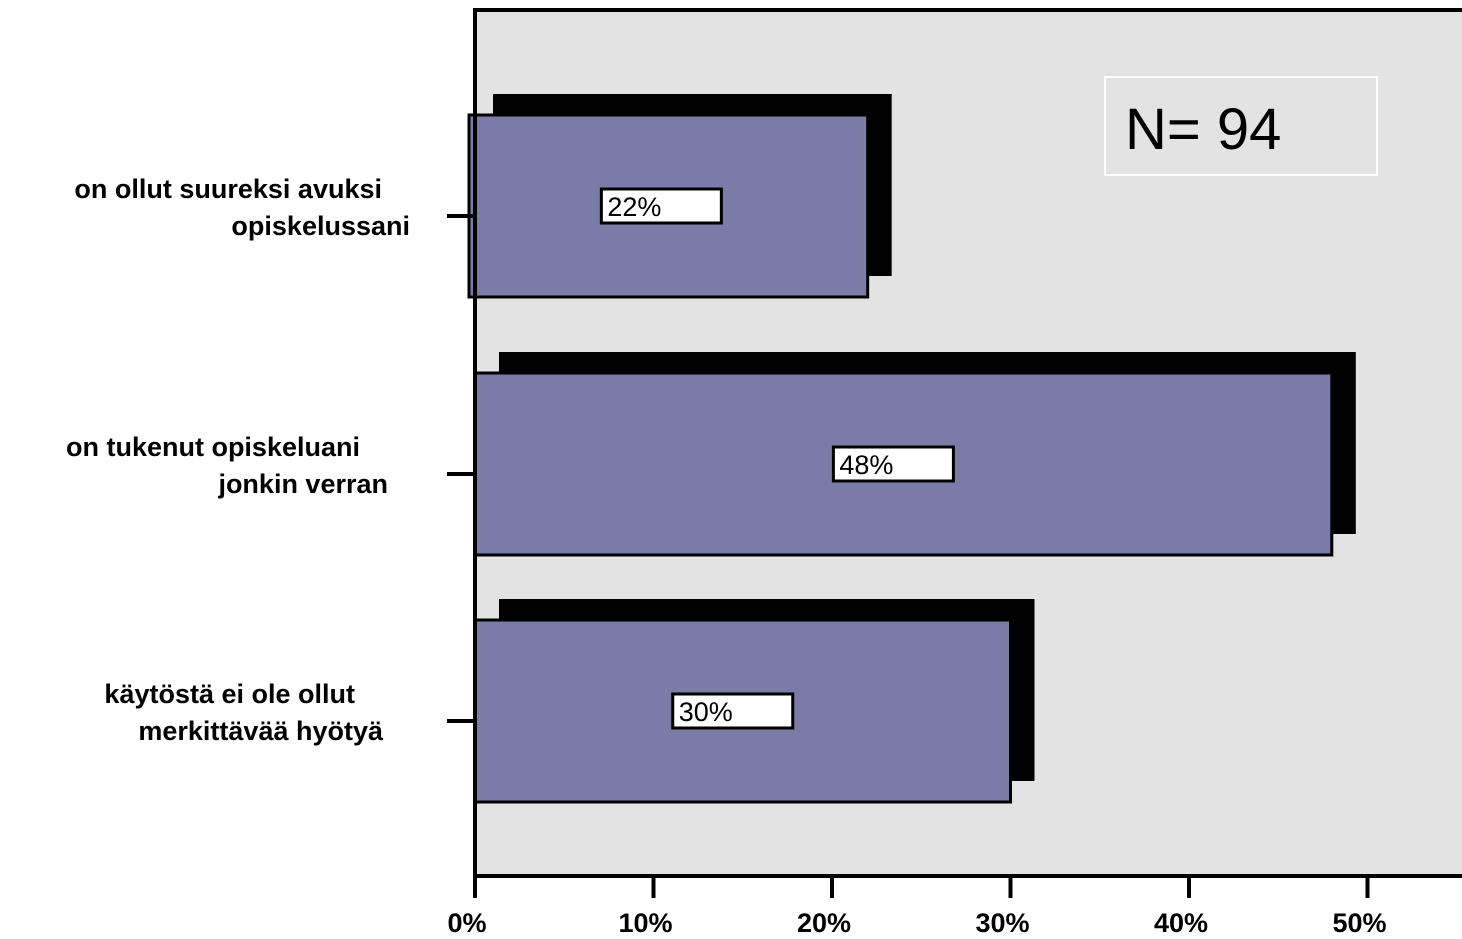 This screenshot has height=939, width=1462. Describe the element at coordinates (227, 465) in the screenshot. I see `category-label: on tukenut opiskeluani jonkin verran` at that location.